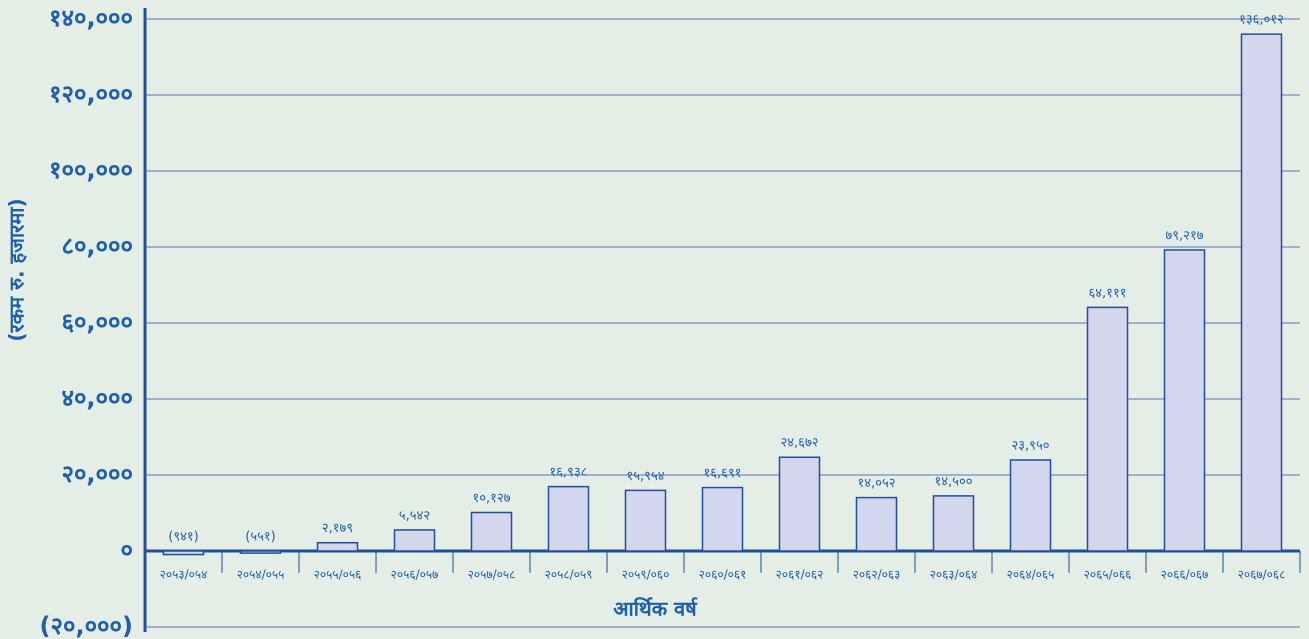  I want to click on y-tick-label: २०,०००, so click(97, 474).